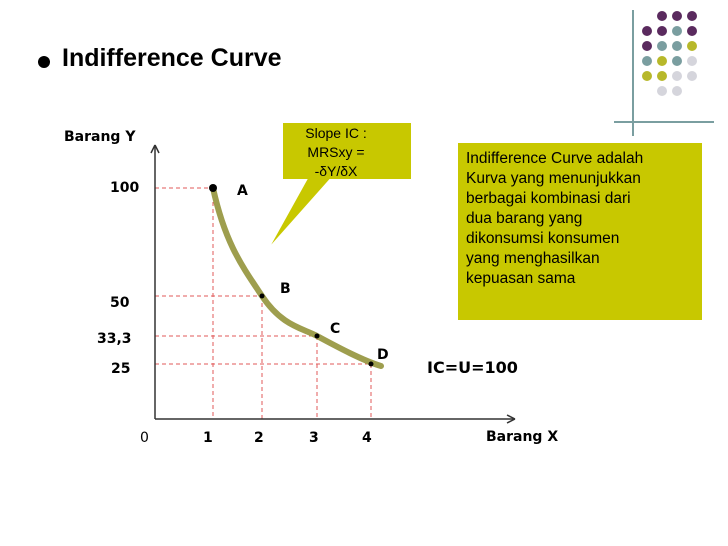 The image size is (728, 546). Describe the element at coordinates (543, 238) in the screenshot. I see `definition-line: dikonsumsi konsumen` at that location.